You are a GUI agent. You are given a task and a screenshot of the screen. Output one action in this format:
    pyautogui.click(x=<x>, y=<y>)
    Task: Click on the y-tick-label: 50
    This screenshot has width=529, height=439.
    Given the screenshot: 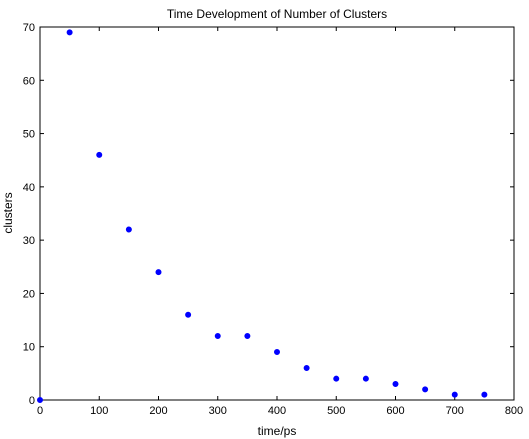 What is the action you would take?
    pyautogui.click(x=29, y=135)
    